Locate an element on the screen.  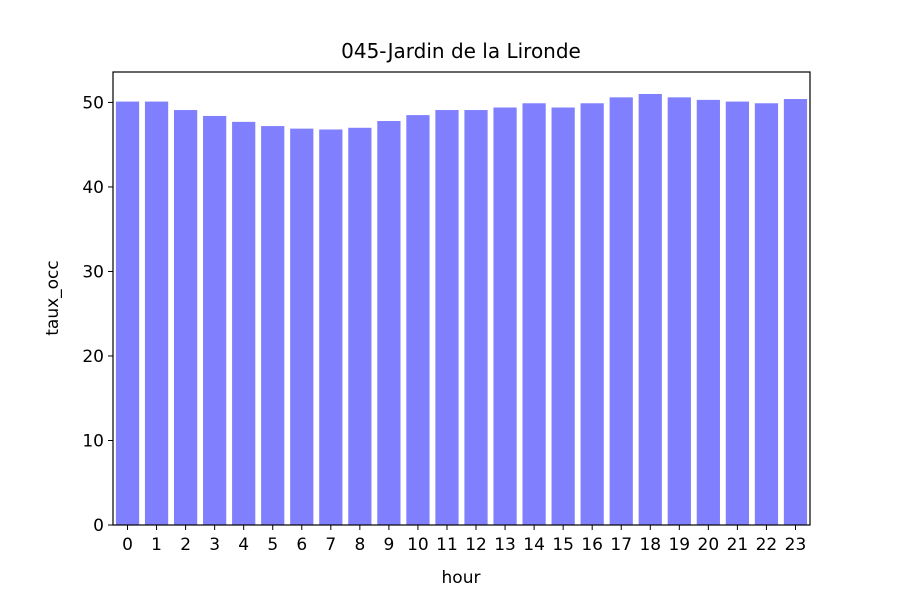
y-tick-label: 40 is located at coordinates (93, 188).